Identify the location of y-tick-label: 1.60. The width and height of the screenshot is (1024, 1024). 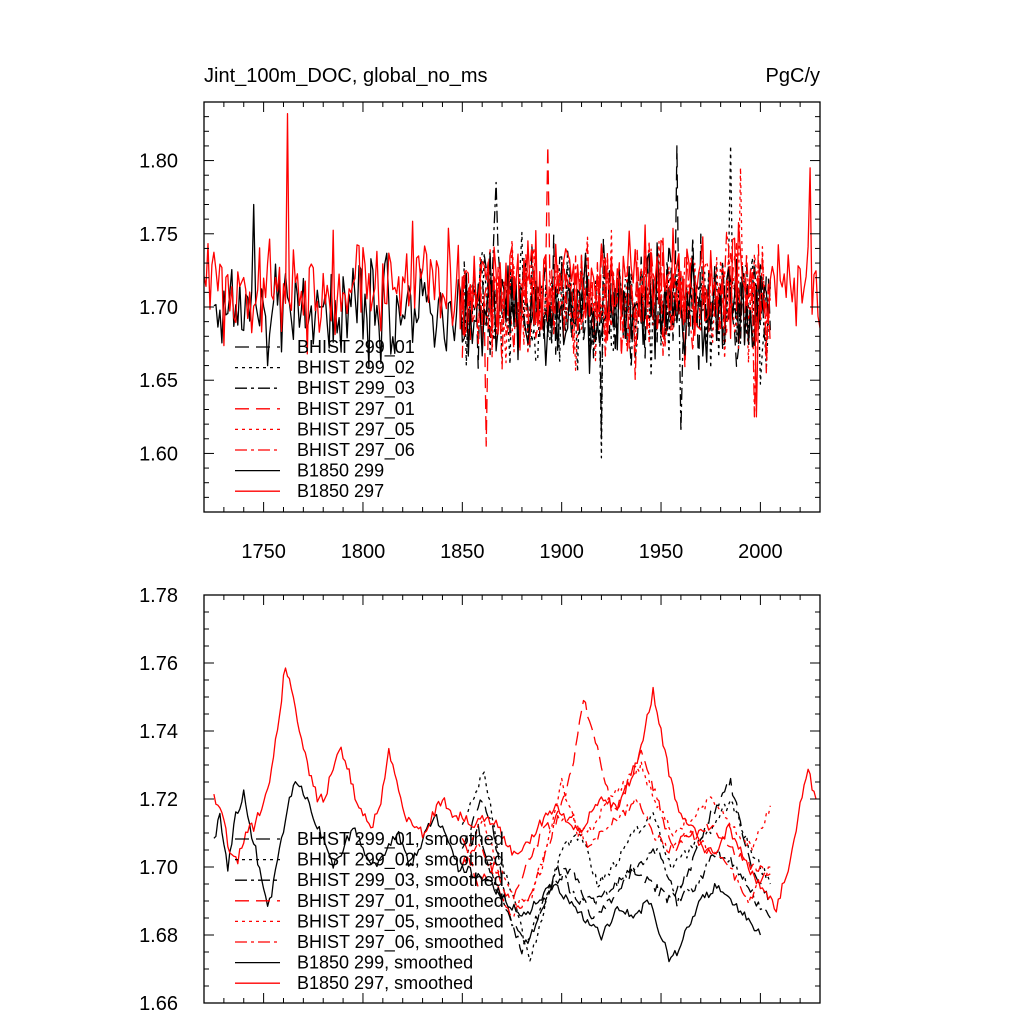
(158, 454).